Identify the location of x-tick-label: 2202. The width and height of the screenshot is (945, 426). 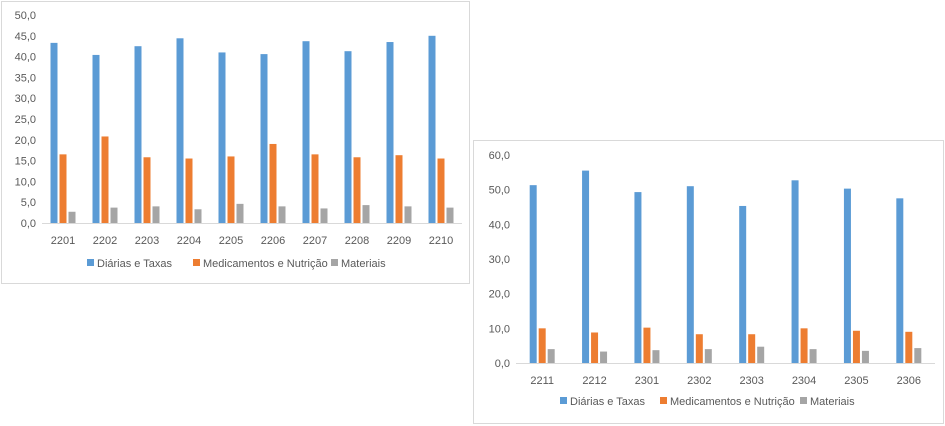
(105, 241).